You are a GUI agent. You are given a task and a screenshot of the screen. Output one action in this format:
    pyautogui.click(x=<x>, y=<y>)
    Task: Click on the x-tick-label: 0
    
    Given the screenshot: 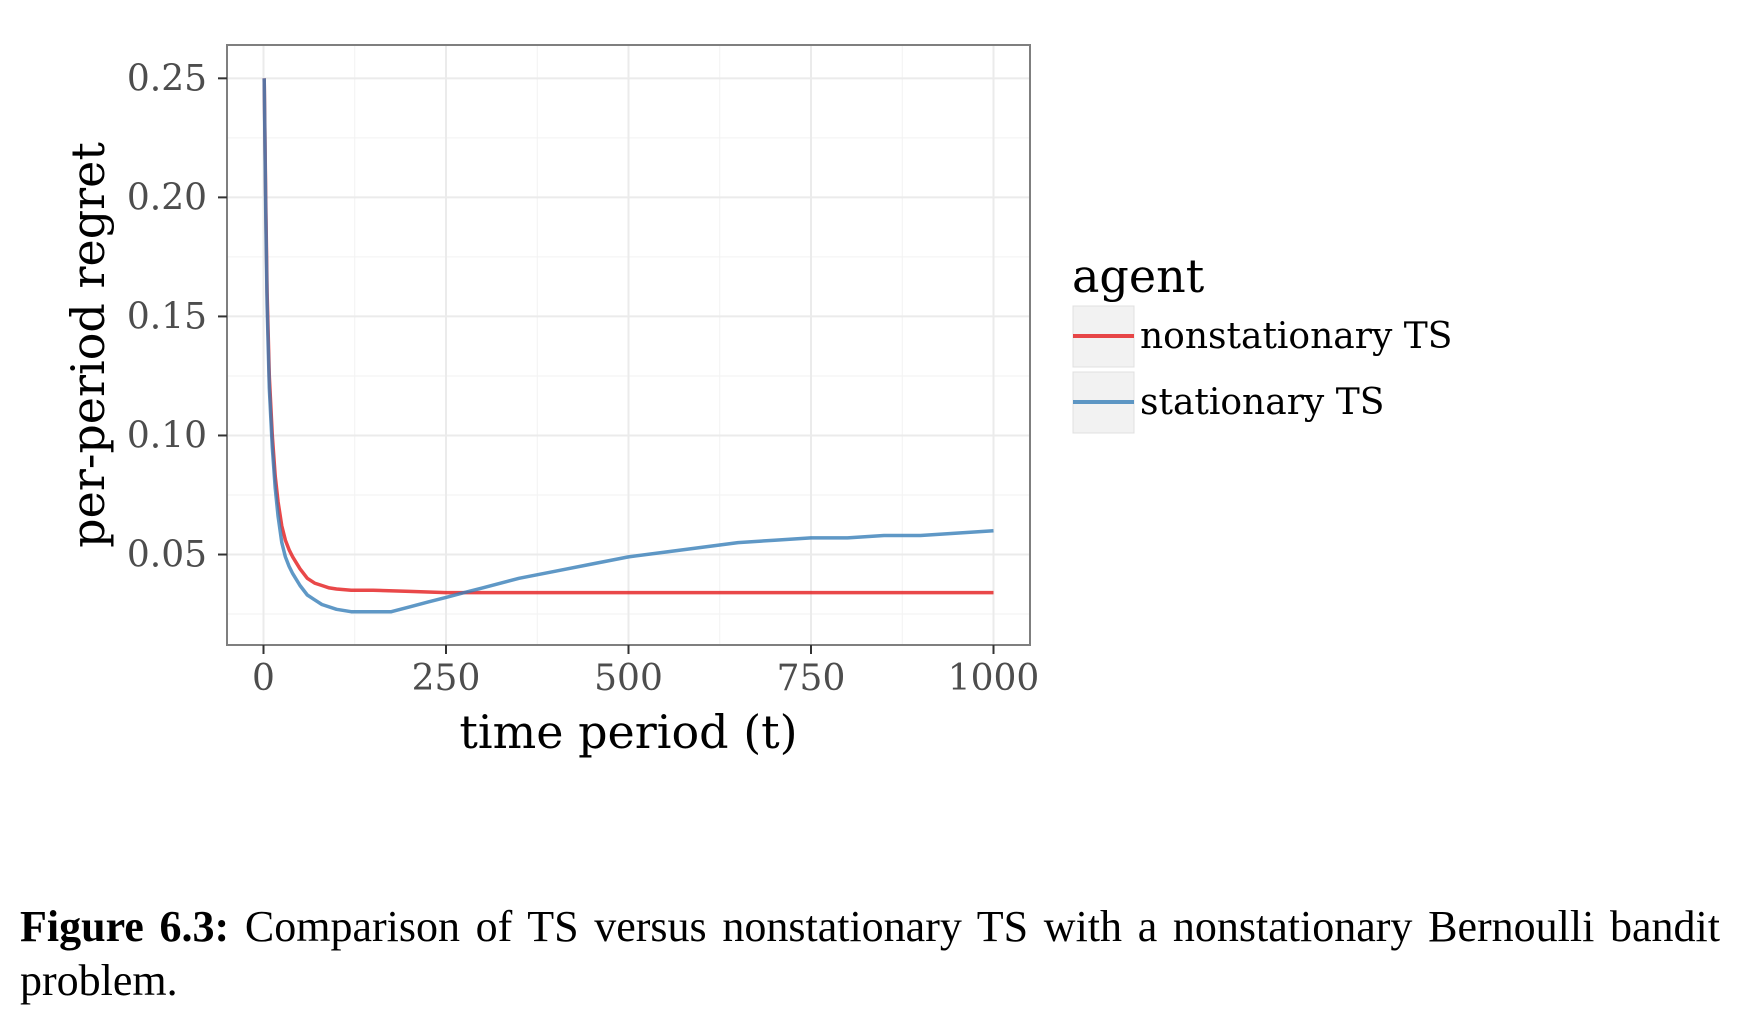 What is the action you would take?
    pyautogui.click(x=263, y=678)
    